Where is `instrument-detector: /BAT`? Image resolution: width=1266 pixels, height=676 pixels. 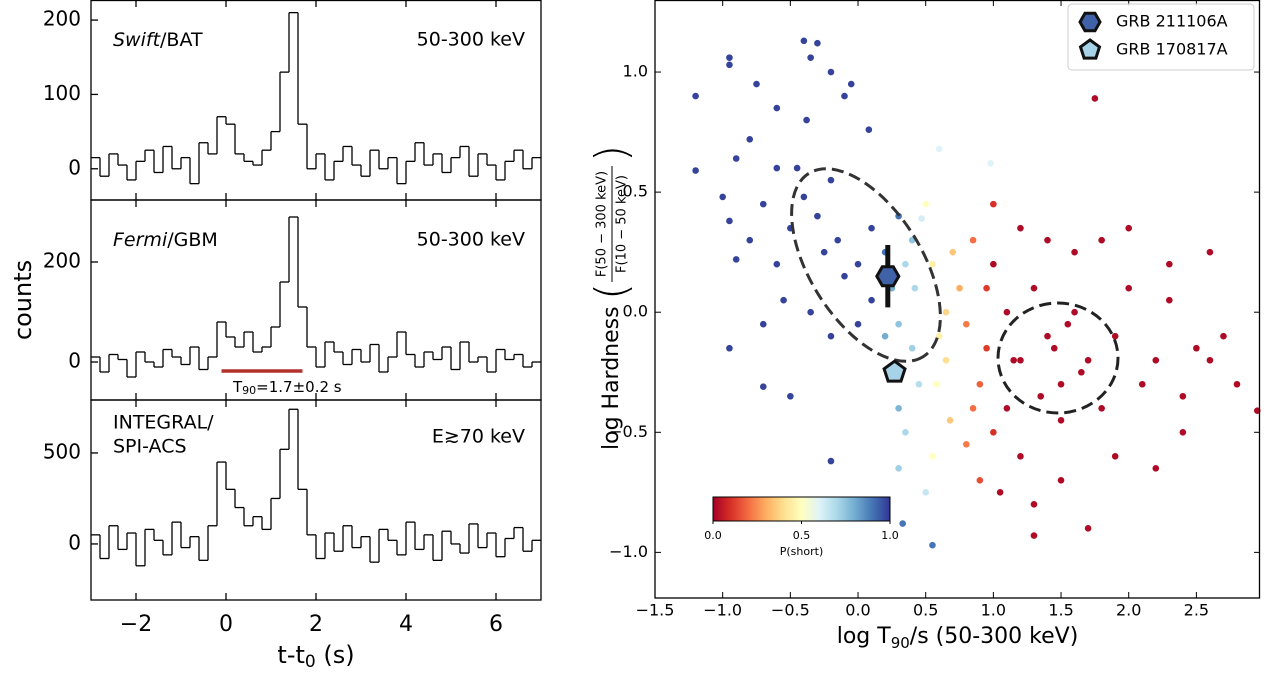
instrument-detector: /BAT is located at coordinates (181, 40).